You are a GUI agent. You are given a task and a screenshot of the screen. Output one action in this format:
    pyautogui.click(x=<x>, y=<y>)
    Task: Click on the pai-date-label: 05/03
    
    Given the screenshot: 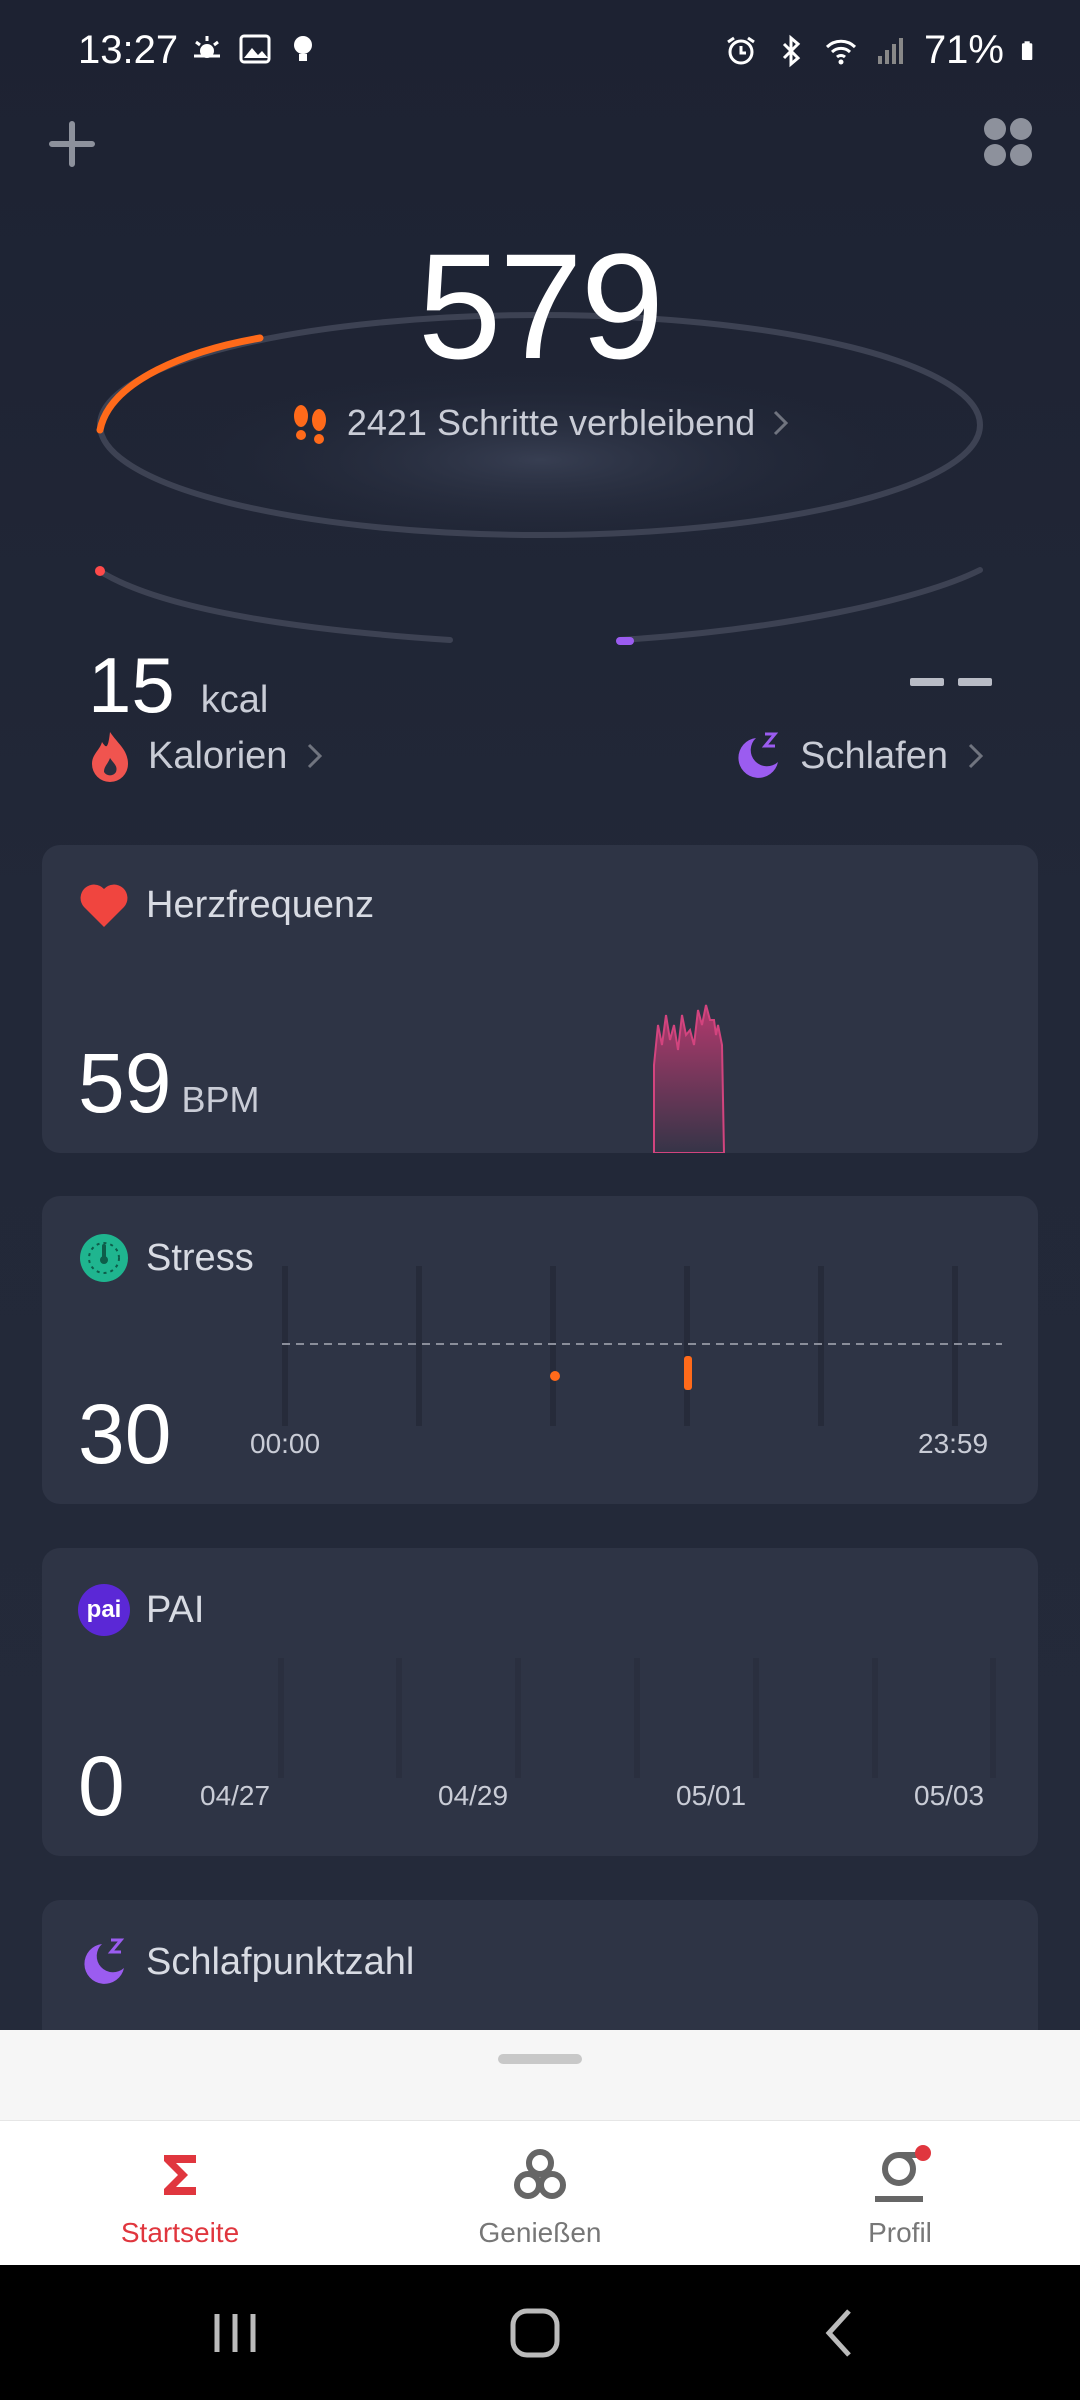 What is the action you would take?
    pyautogui.click(x=949, y=1795)
    